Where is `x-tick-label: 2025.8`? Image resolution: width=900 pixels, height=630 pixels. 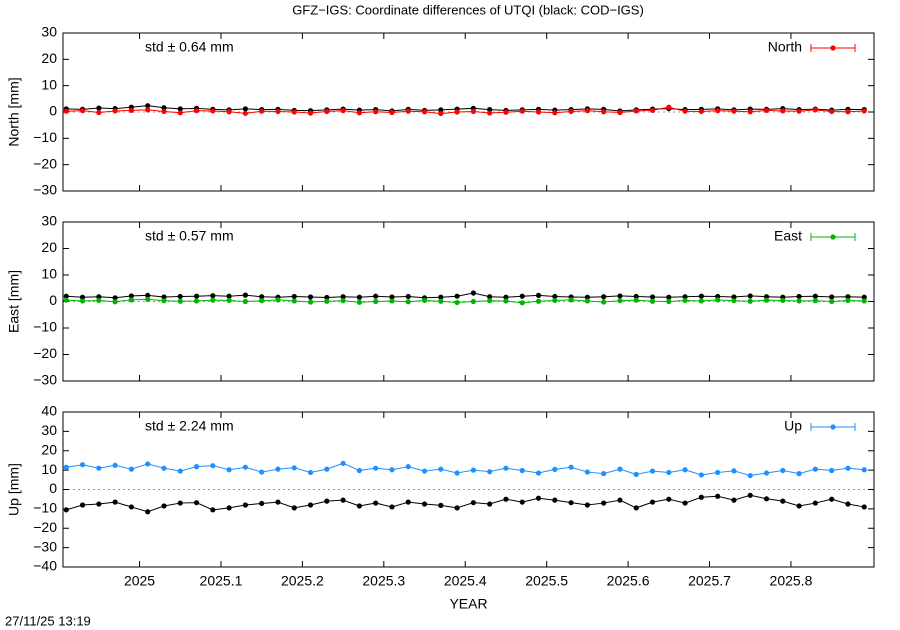 x-tick-label: 2025.8 is located at coordinates (791, 581).